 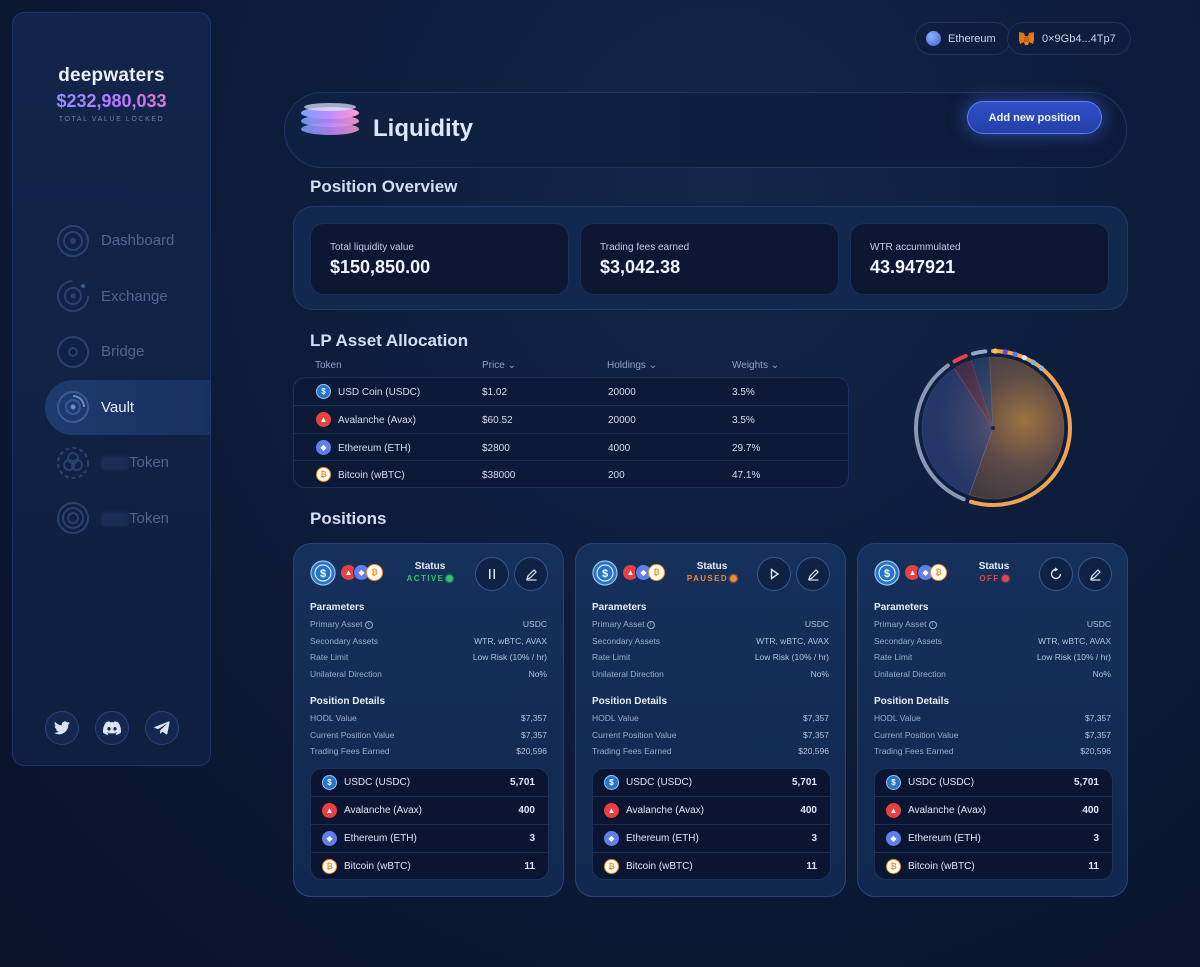 I want to click on restart-button, so click(x=1056, y=574).